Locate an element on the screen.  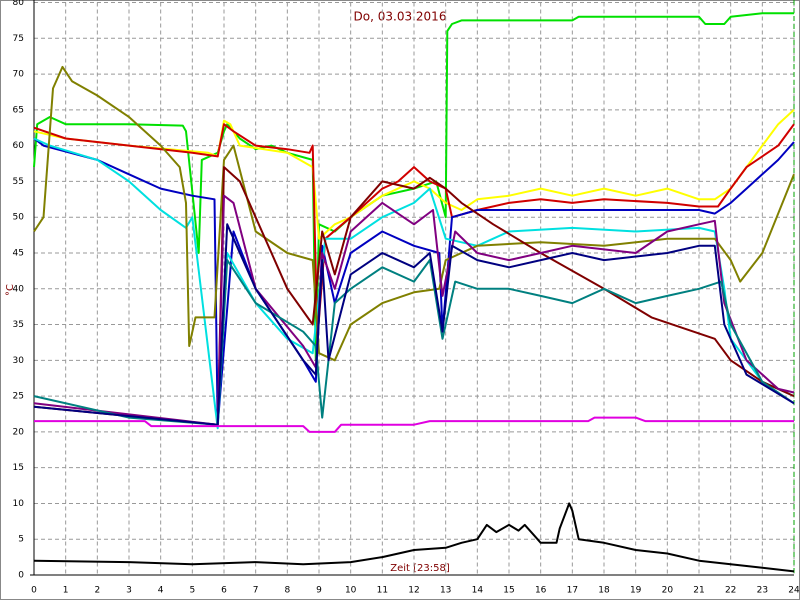
x-tick-label: 13 is located at coordinates (445, 591).